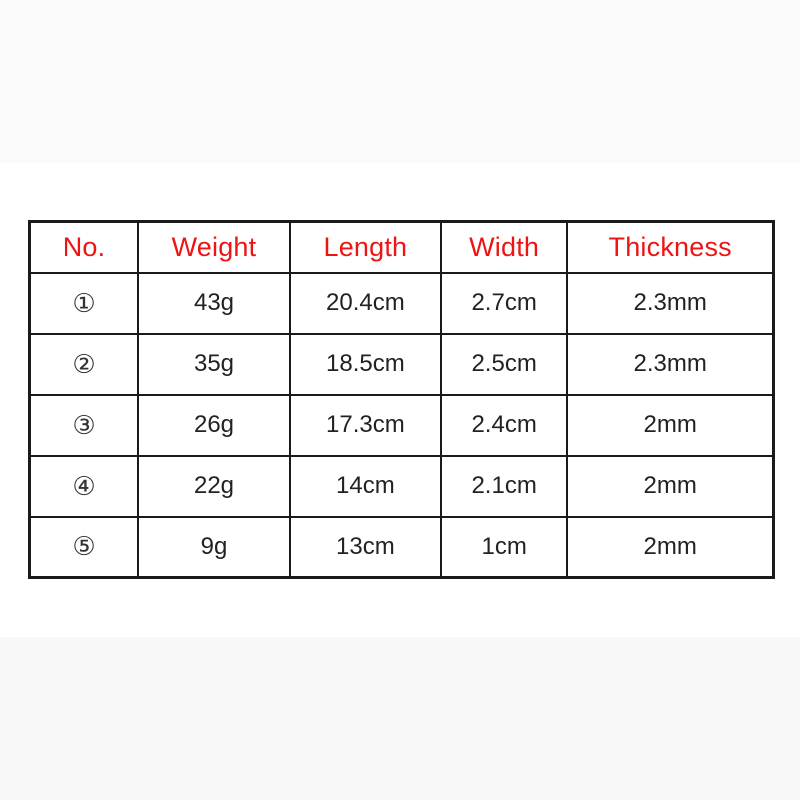  I want to click on table-row: ③ 26g 17.3cm 2.4cm 2mm, so click(401, 425).